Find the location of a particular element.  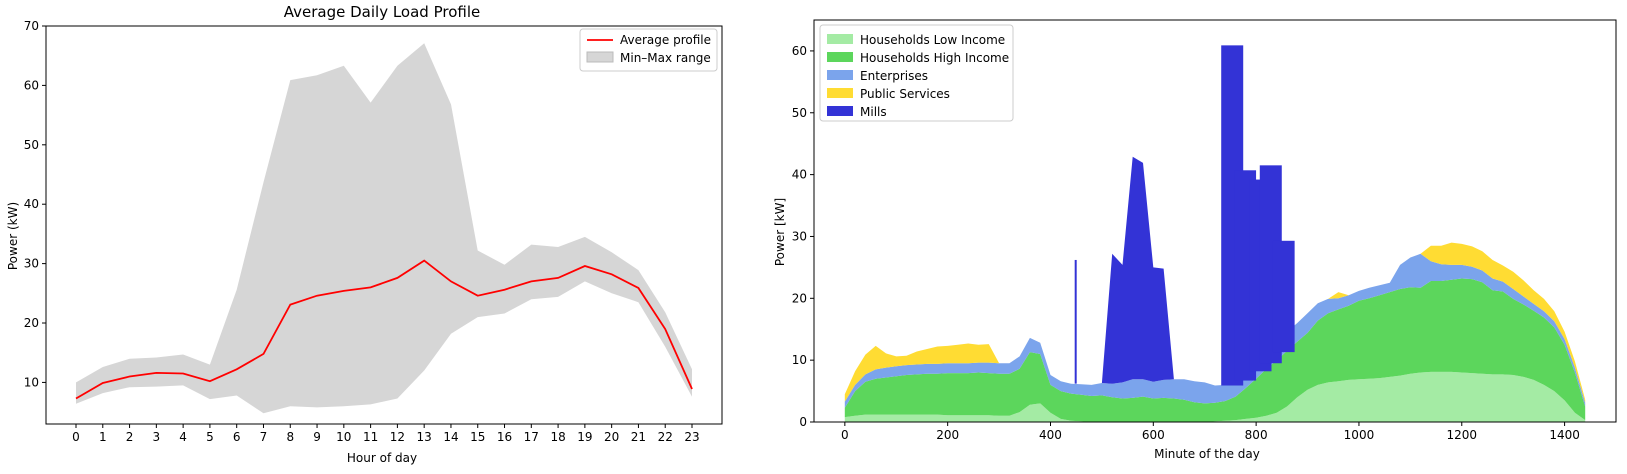

area-households-low-income is located at coordinates (1215, 396).